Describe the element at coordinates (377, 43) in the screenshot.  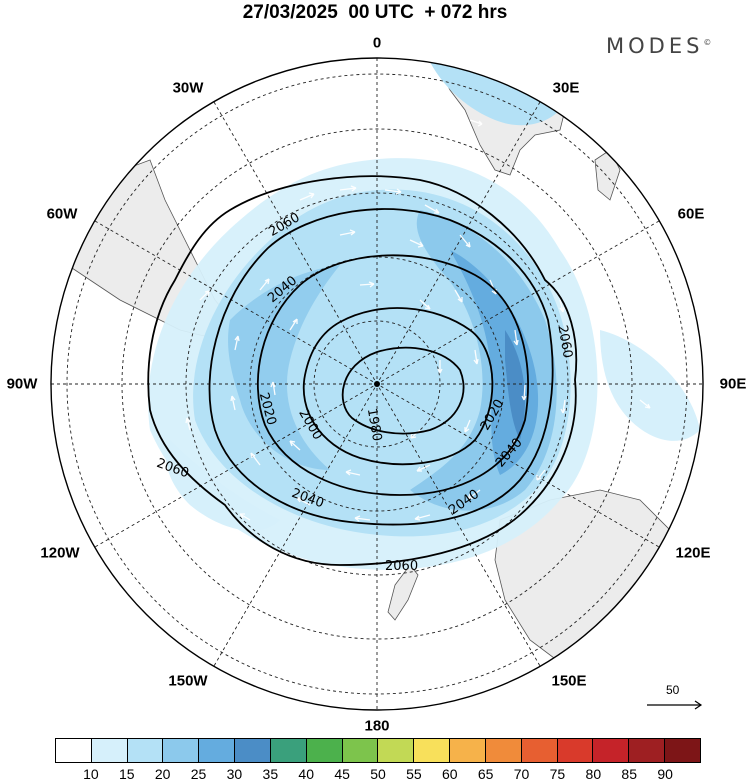
I see `longitude-label-0: 0` at that location.